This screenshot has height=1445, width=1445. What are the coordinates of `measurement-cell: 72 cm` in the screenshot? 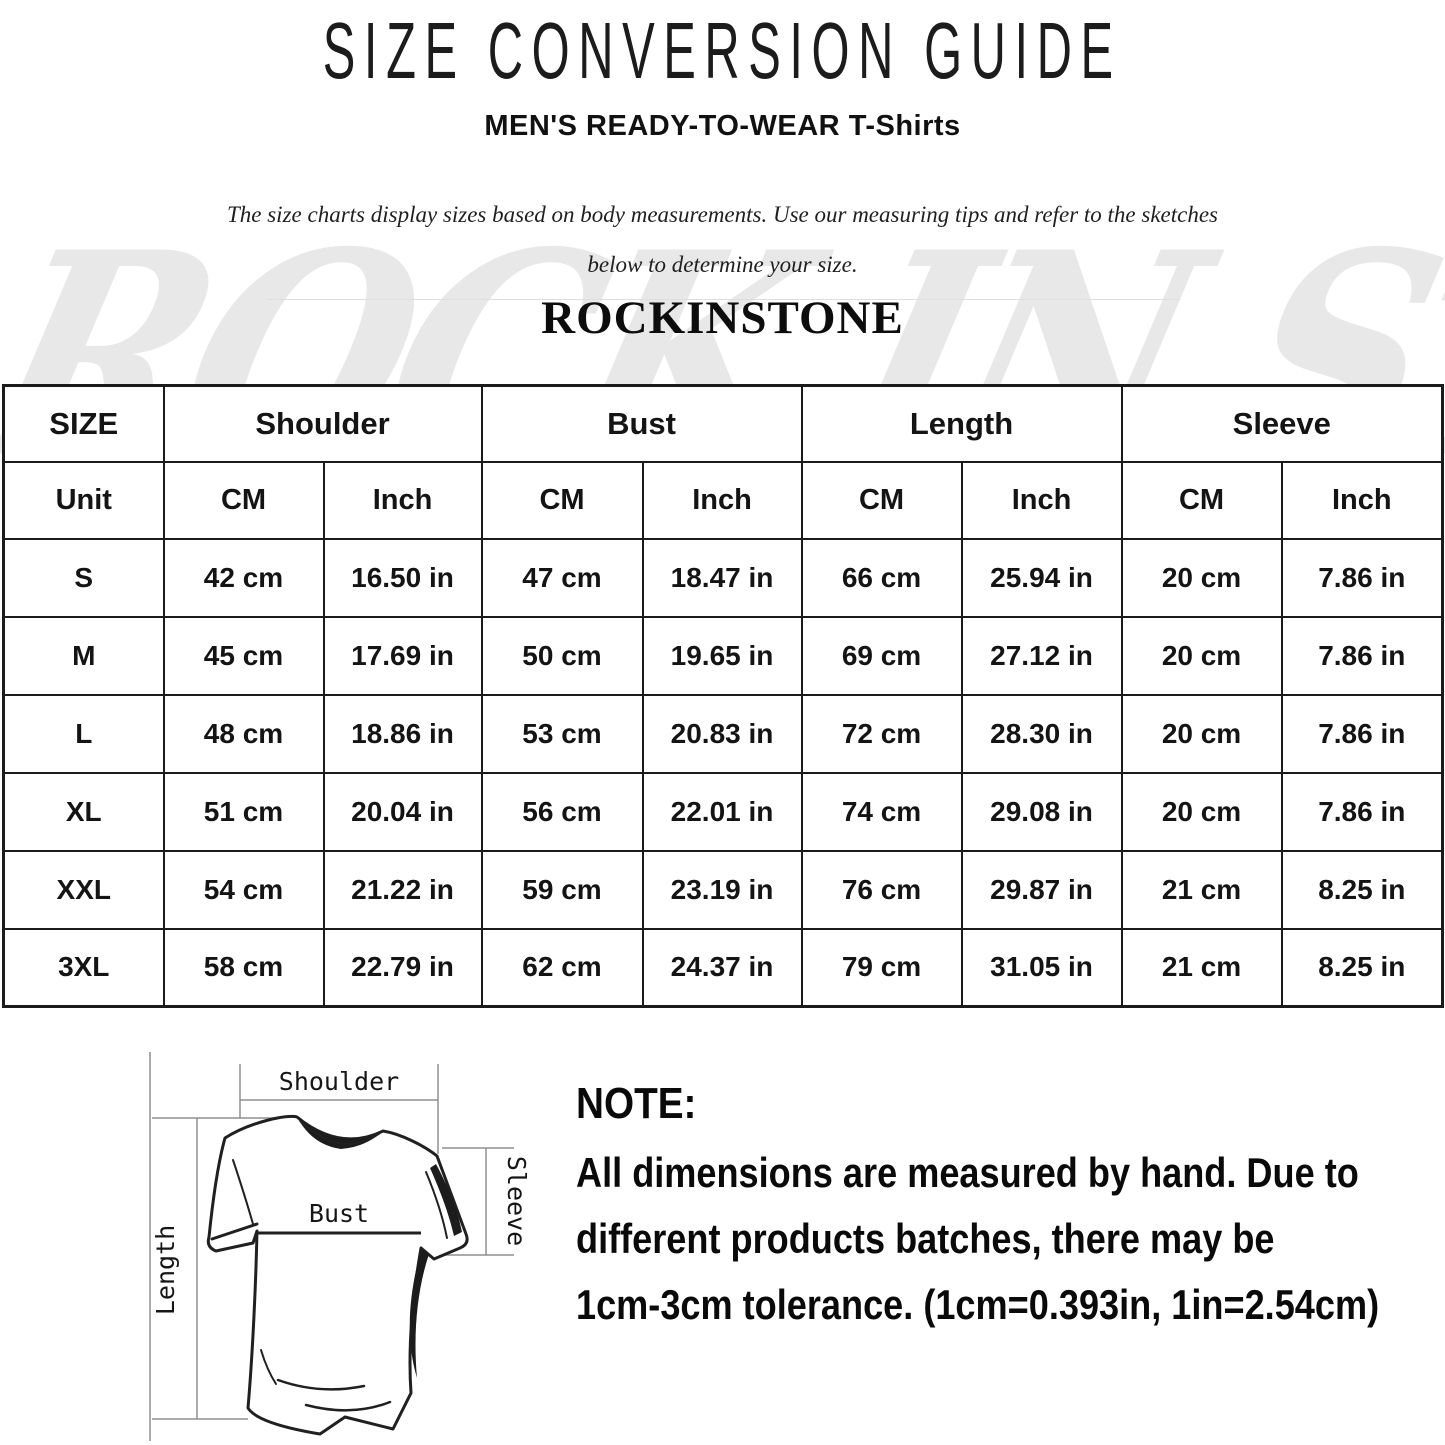 It's located at (881, 733).